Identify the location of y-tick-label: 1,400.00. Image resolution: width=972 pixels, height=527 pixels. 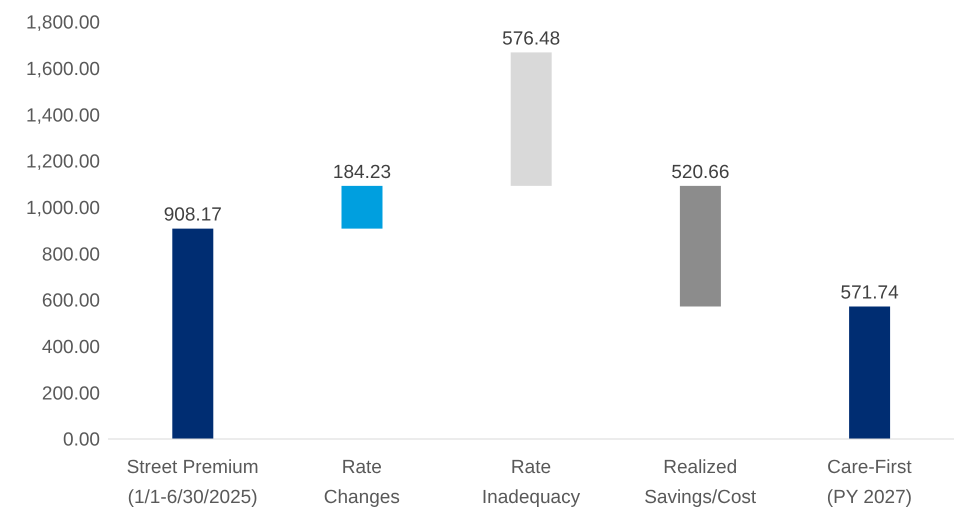
(63, 115).